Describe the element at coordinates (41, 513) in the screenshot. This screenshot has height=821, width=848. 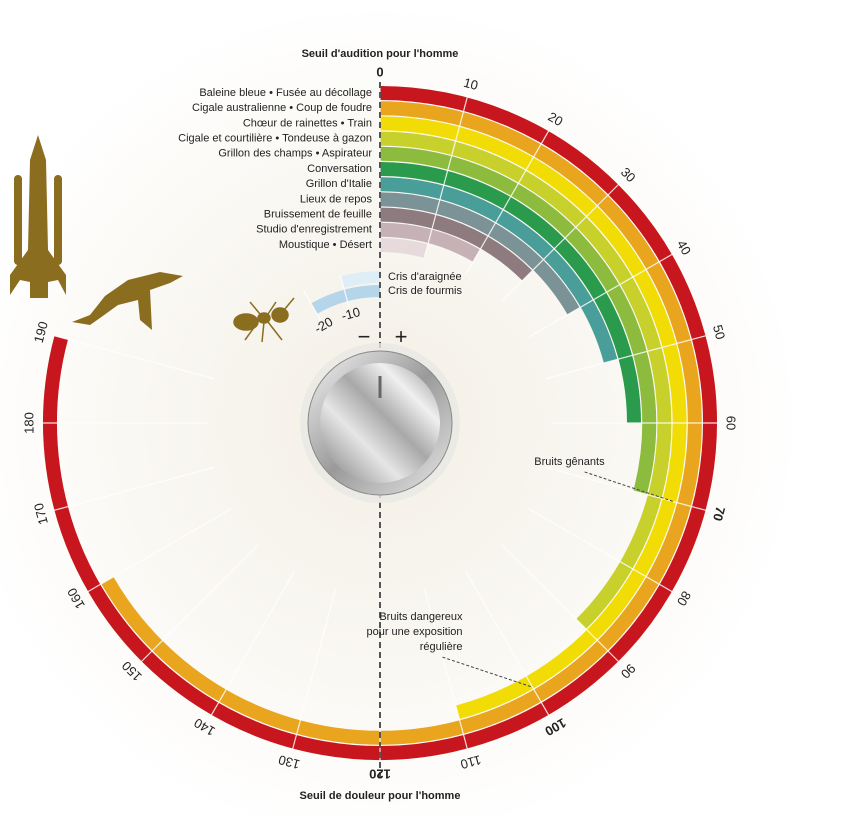
I see `tick-label: 170` at that location.